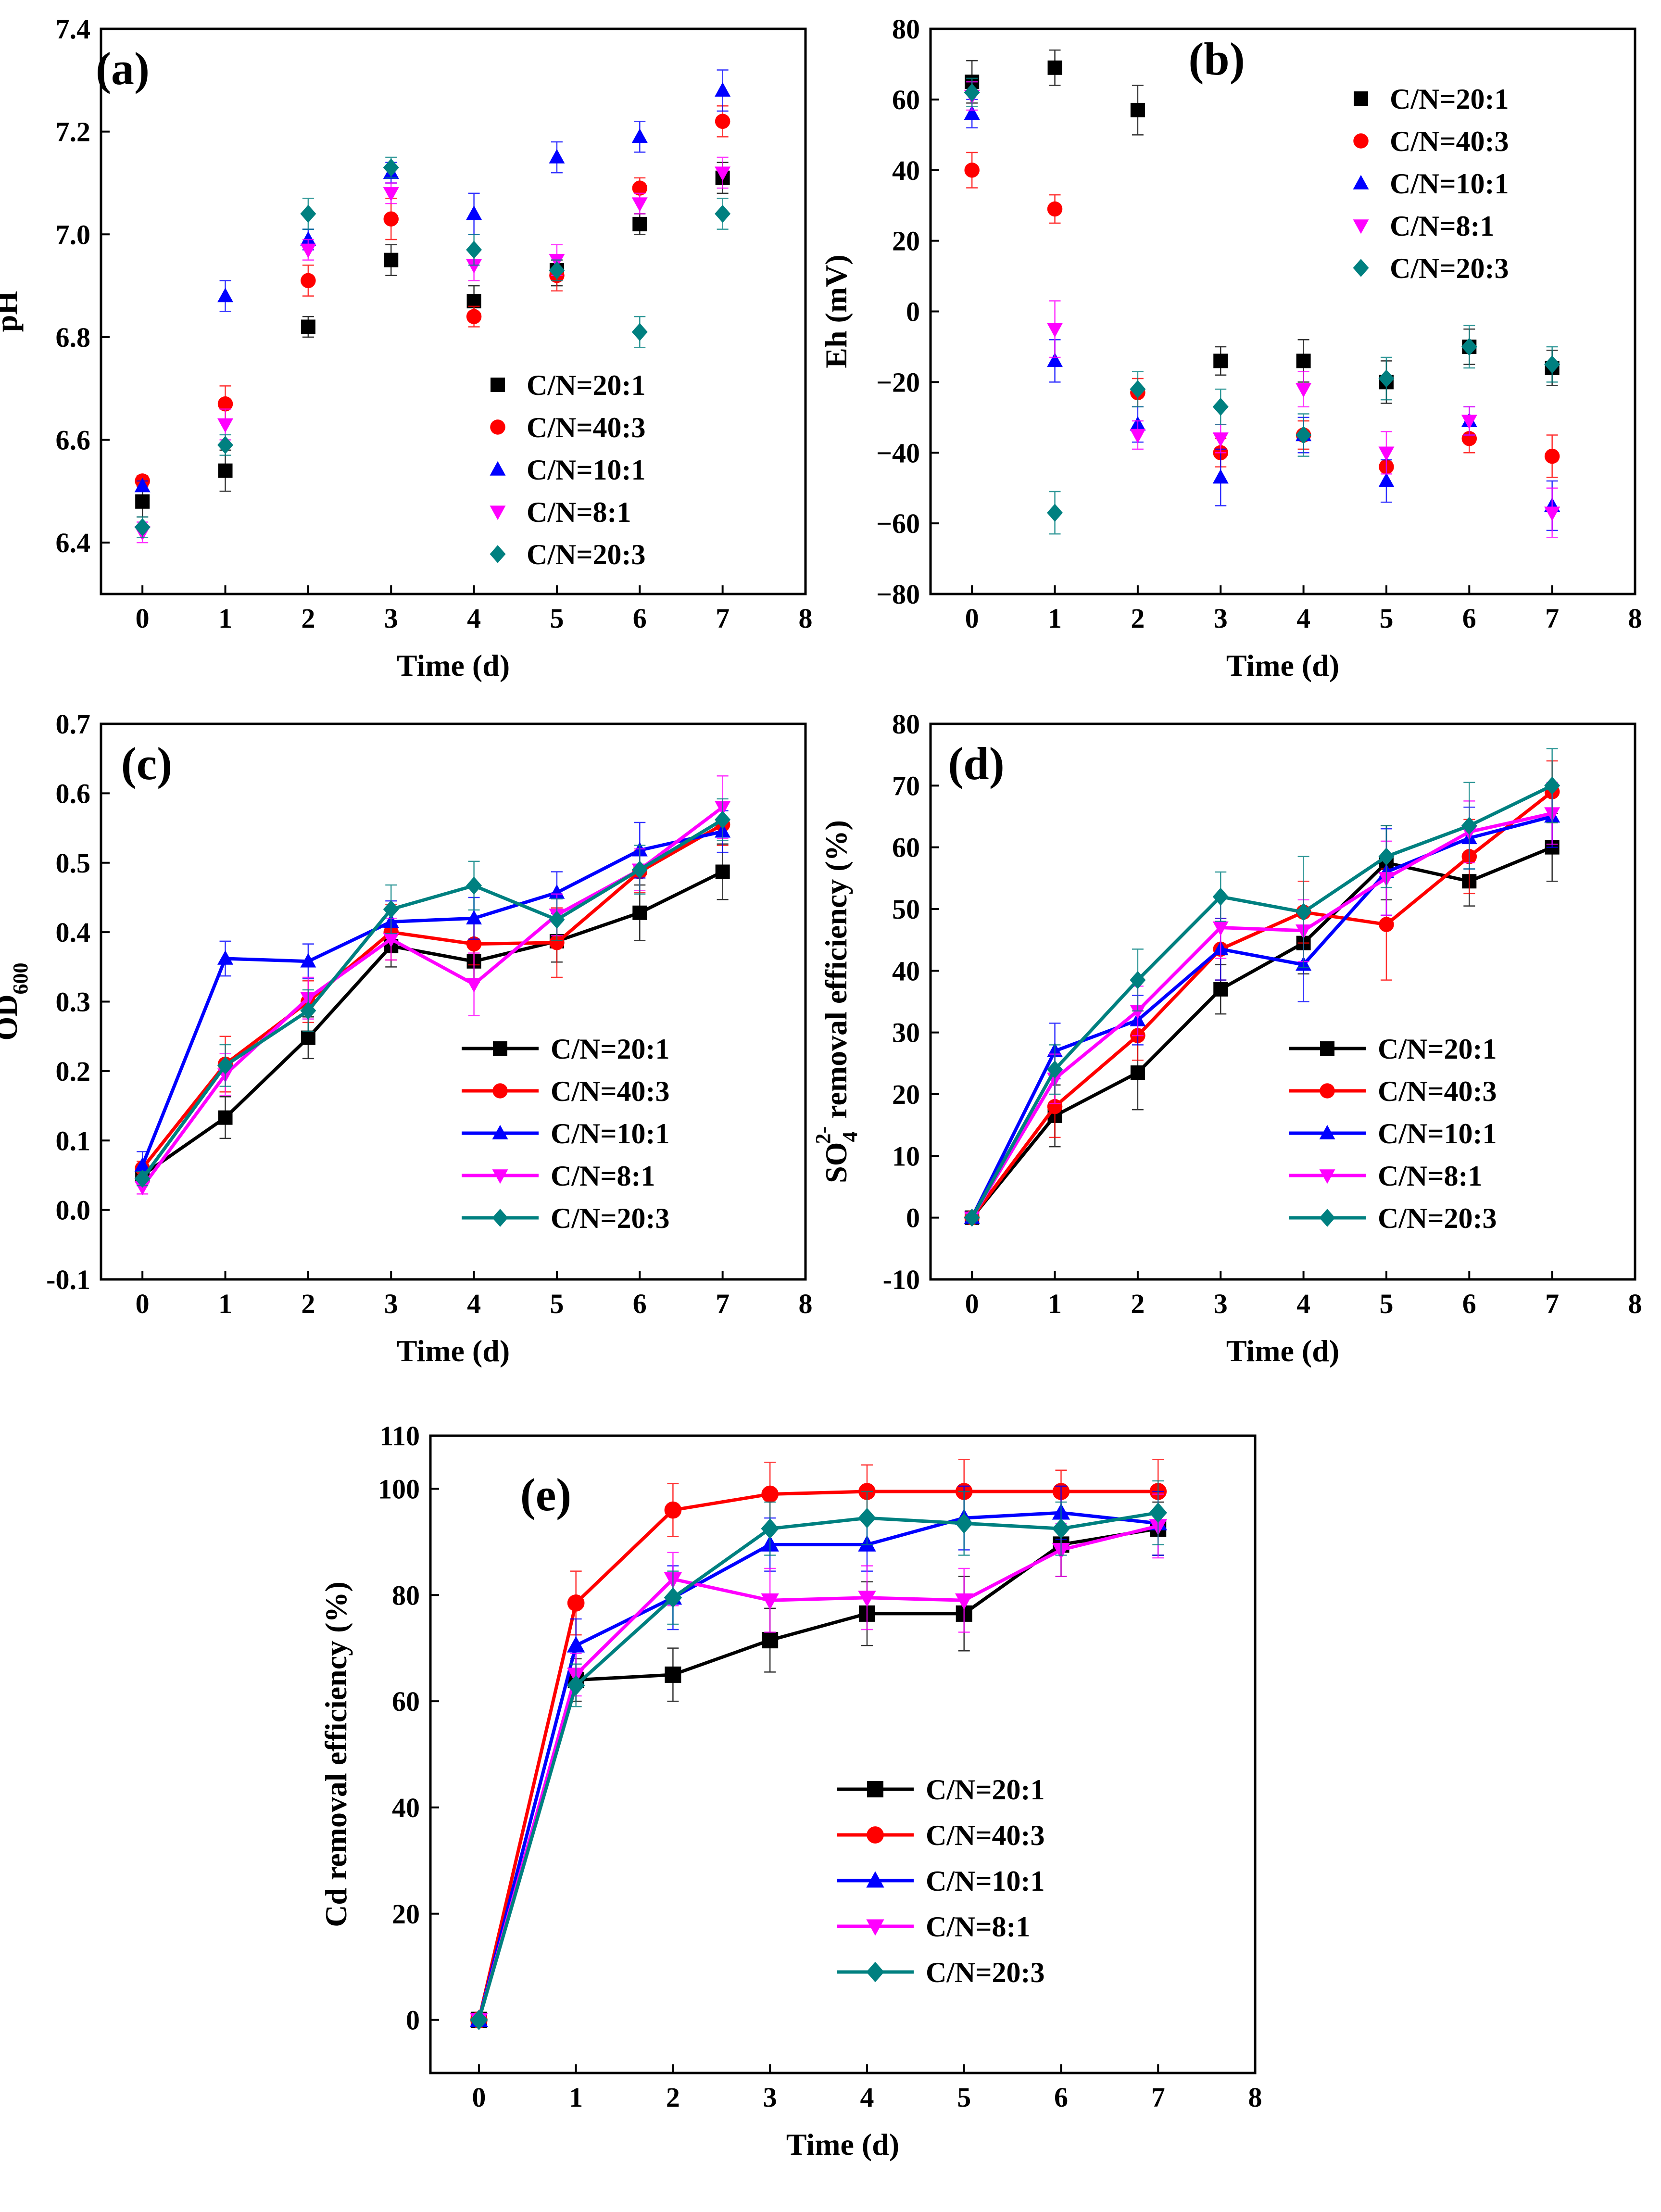  I want to click on y-tick-label: 6.4, so click(73, 542).